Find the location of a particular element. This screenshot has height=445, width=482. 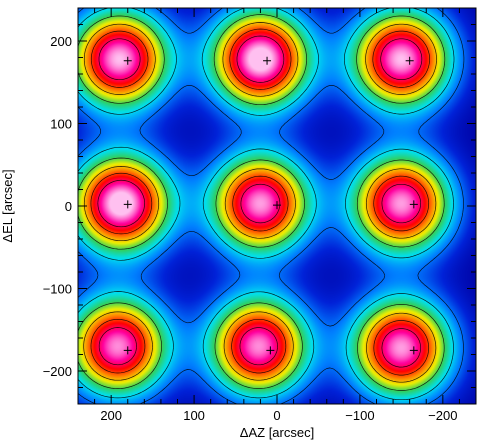

x-axis-title: ΔAZ [arcsec] is located at coordinates (277, 432).